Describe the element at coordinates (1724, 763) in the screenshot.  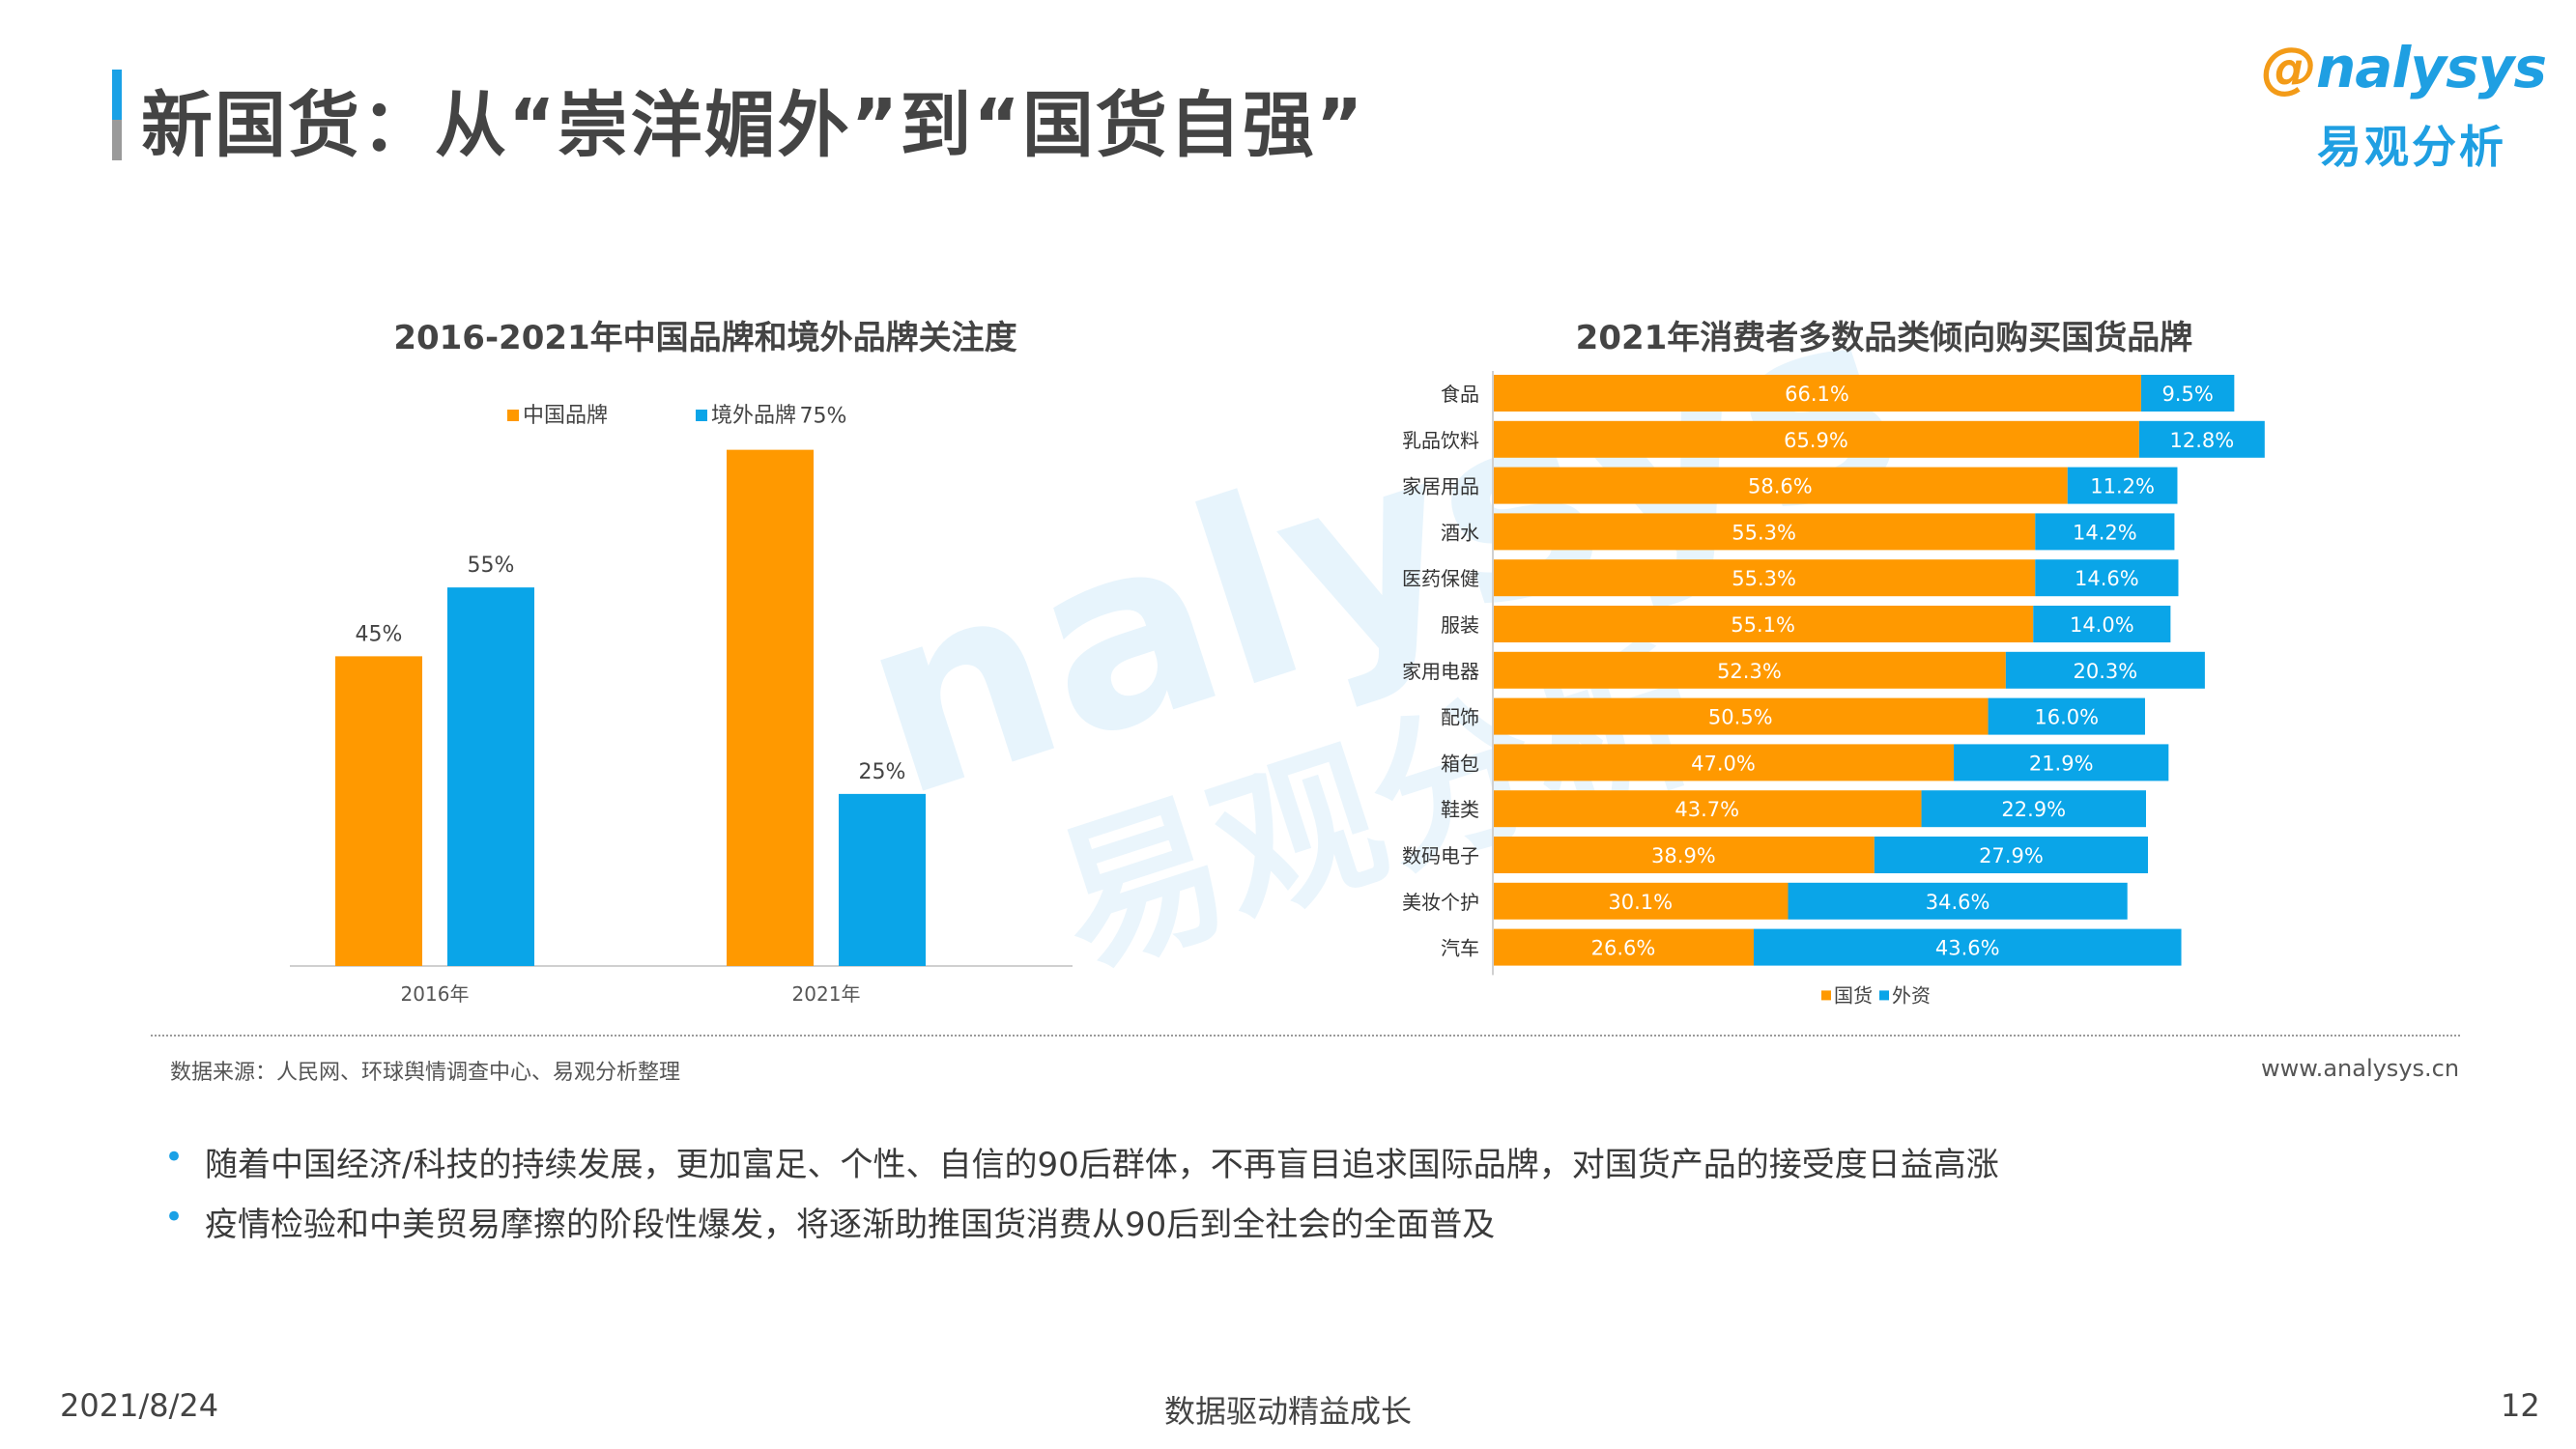
I see `data-label: 47.0%` at that location.